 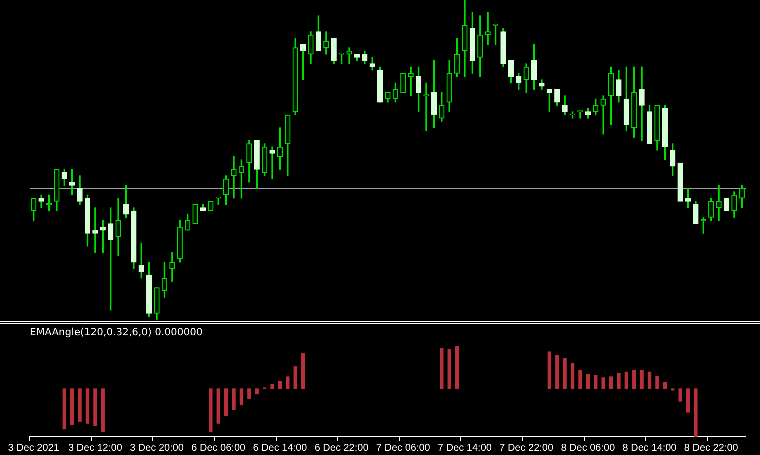 I want to click on x-tick-label: 3 Dec 2021, so click(x=34, y=448).